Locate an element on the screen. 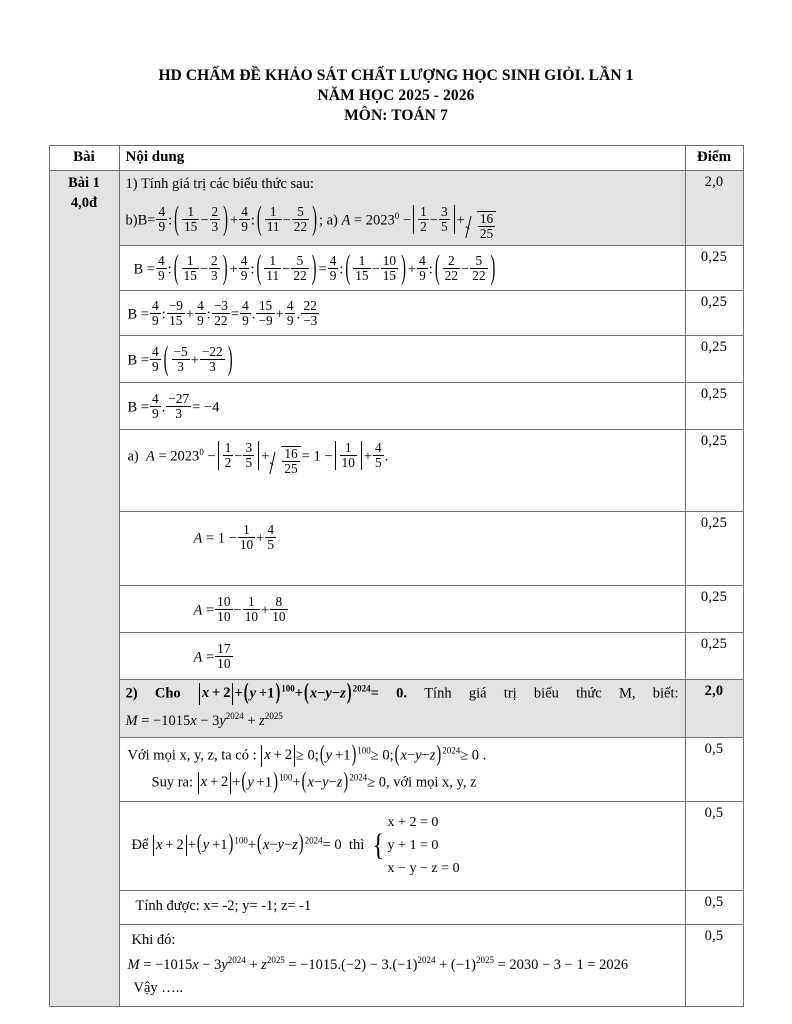  problem-2-cho: Cho is located at coordinates (167, 693).